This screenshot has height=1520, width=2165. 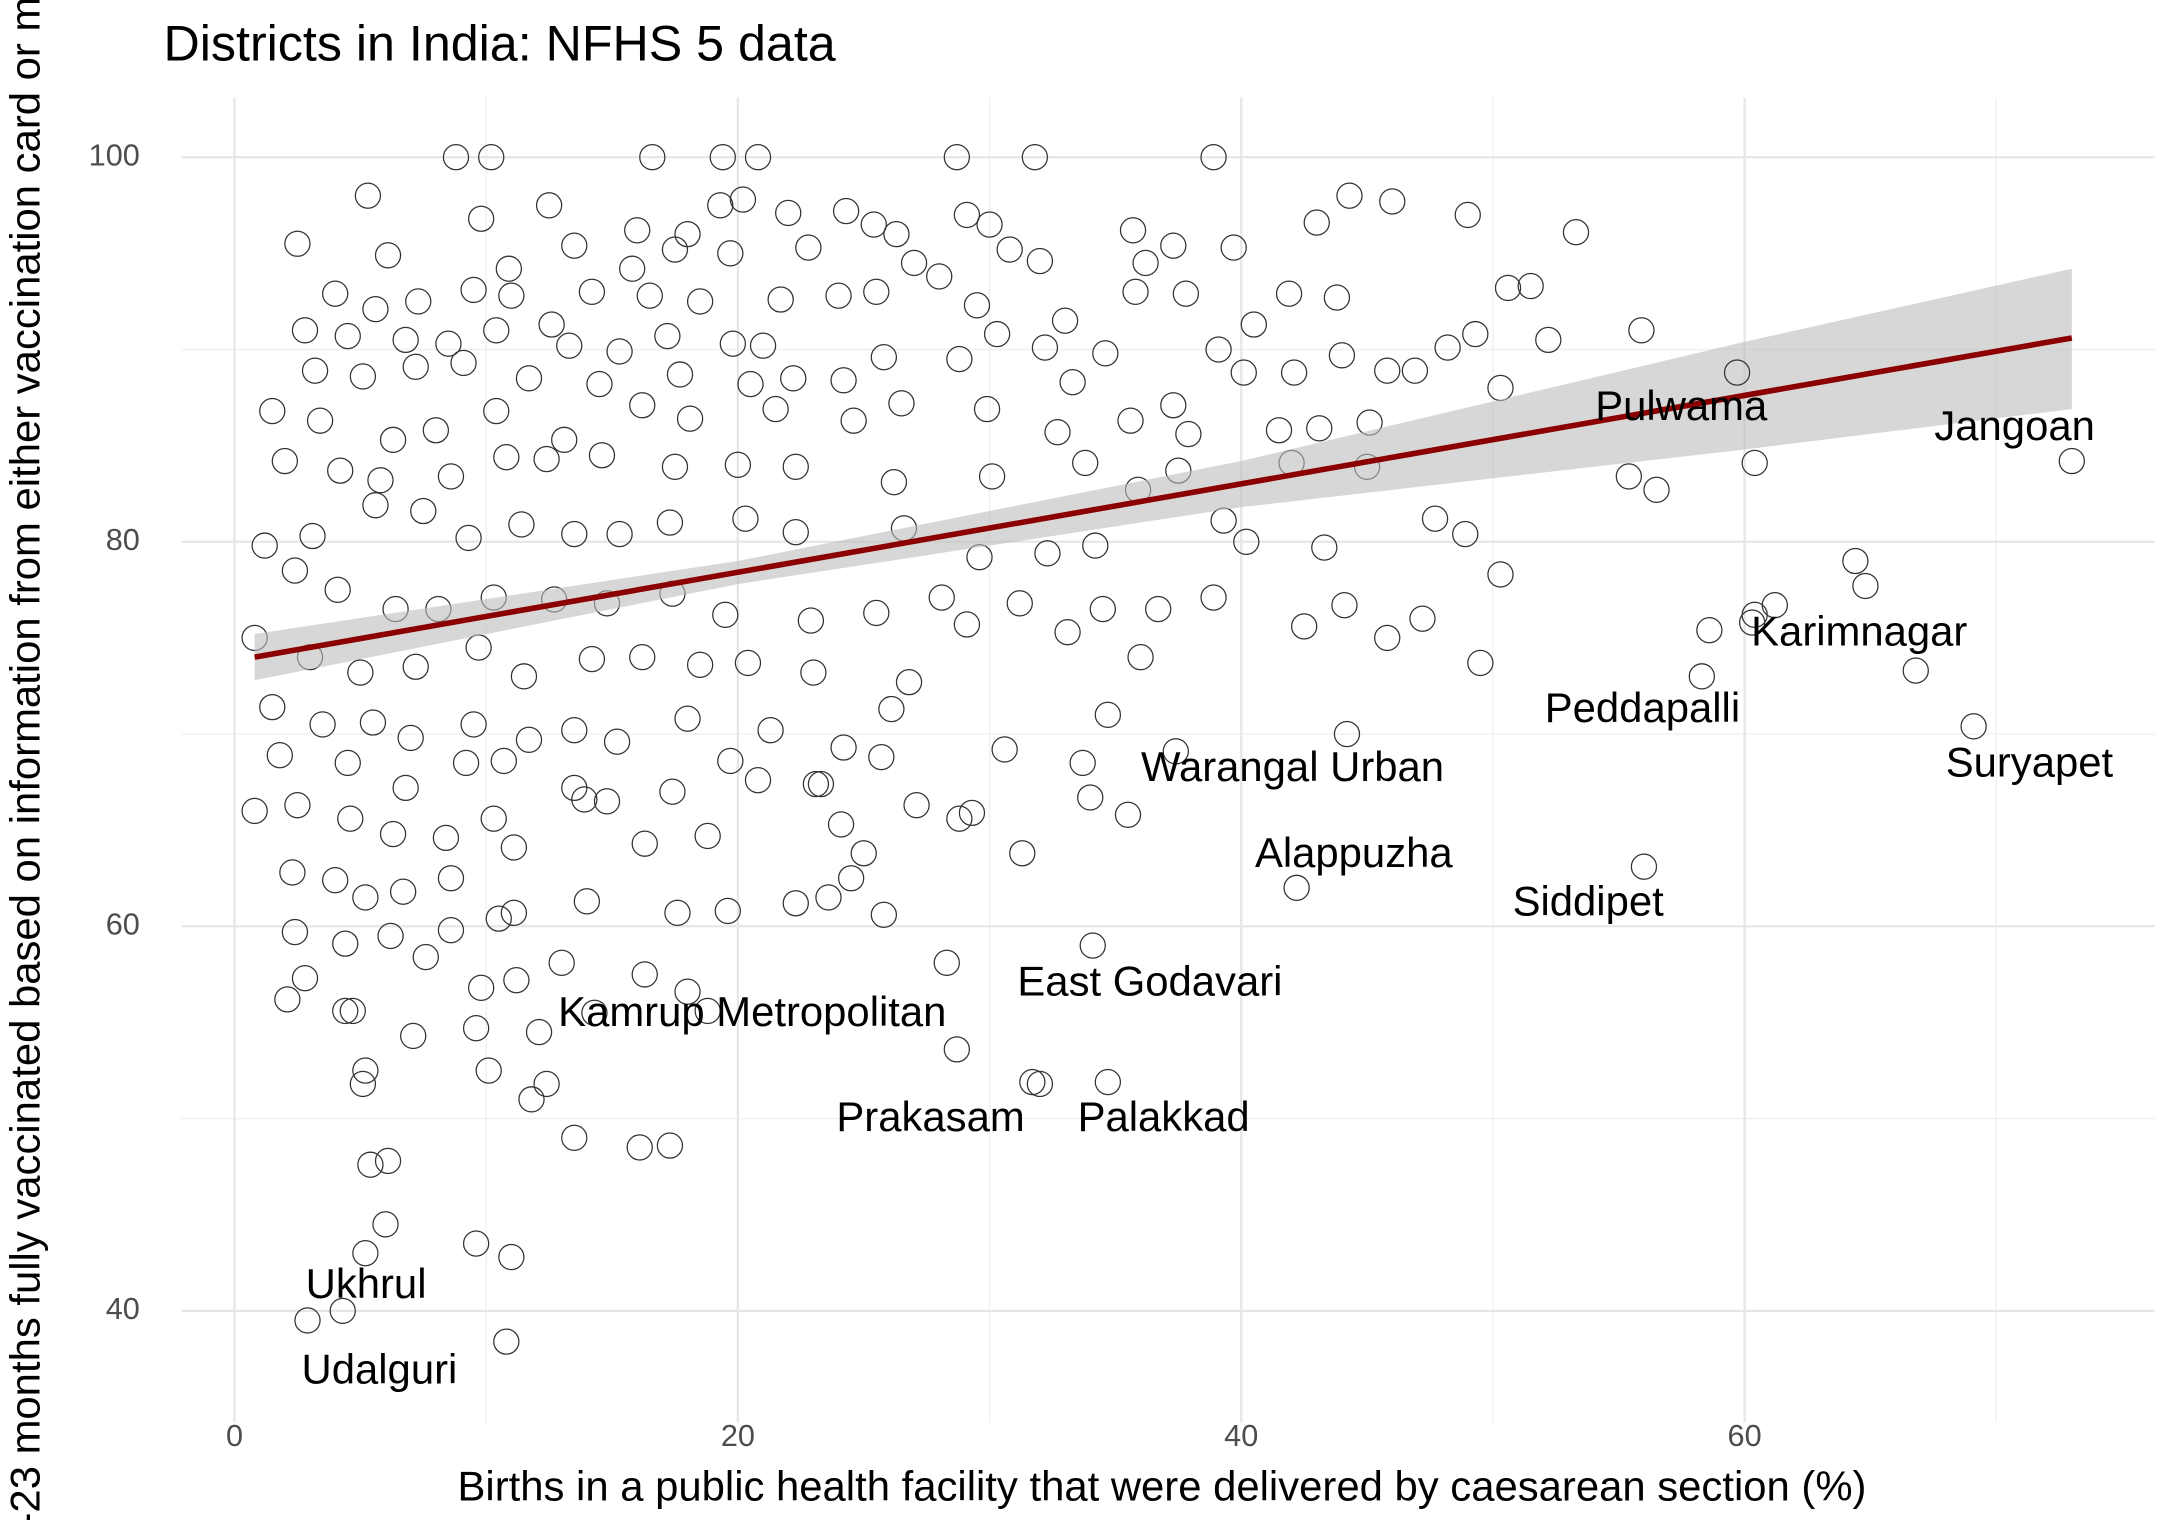 What do you see at coordinates (123, 540) in the screenshot?
I see `y-tick-label: 80` at bounding box center [123, 540].